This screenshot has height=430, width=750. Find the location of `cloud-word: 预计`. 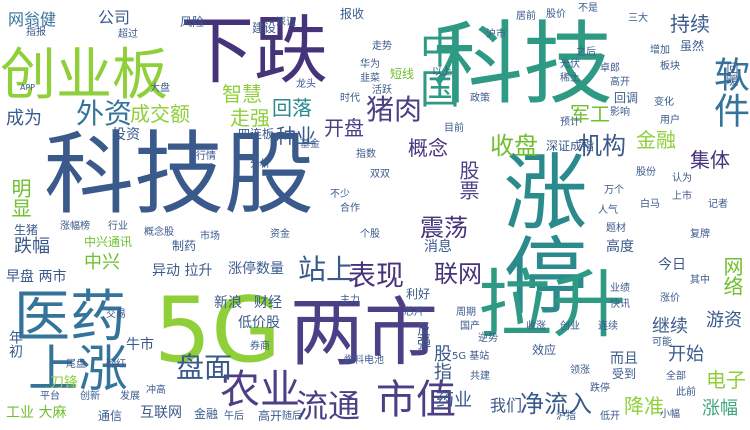

cloud-word: 预计 is located at coordinates (570, 122).